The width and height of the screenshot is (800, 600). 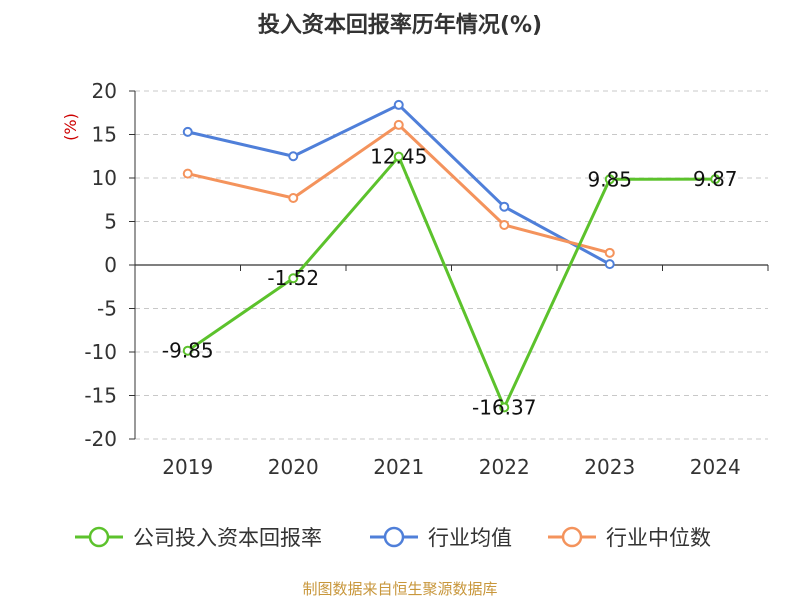 I want to click on y-tick-label: -10, so click(x=100, y=352).